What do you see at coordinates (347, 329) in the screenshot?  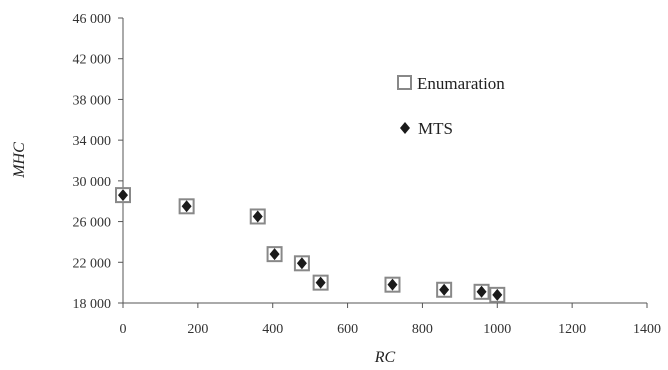 I see `x-tick-label: 600` at bounding box center [347, 329].